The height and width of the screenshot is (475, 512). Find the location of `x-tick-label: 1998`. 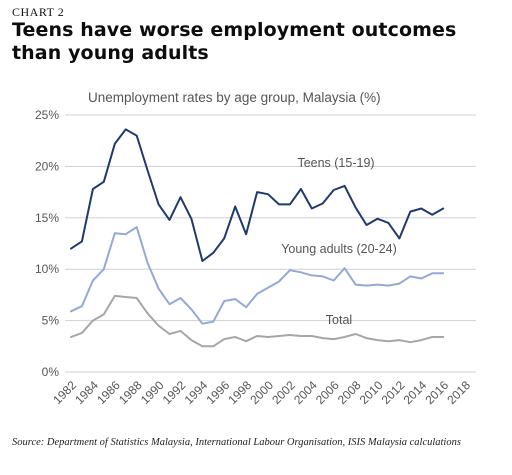

x-tick-label: 1998 is located at coordinates (239, 392).